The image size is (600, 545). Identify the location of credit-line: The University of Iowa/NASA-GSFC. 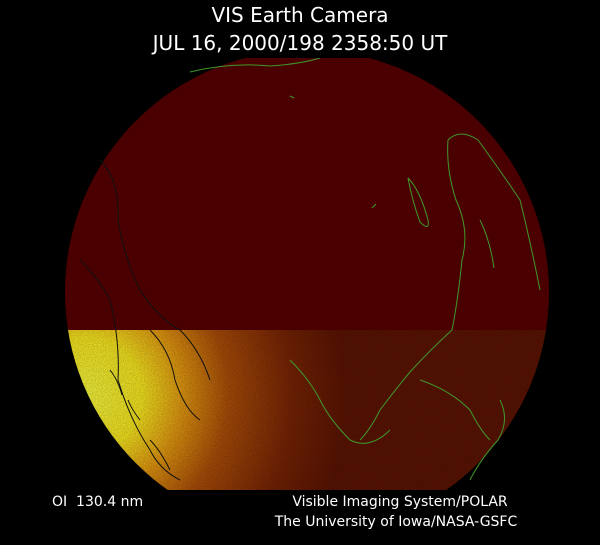
(396, 522).